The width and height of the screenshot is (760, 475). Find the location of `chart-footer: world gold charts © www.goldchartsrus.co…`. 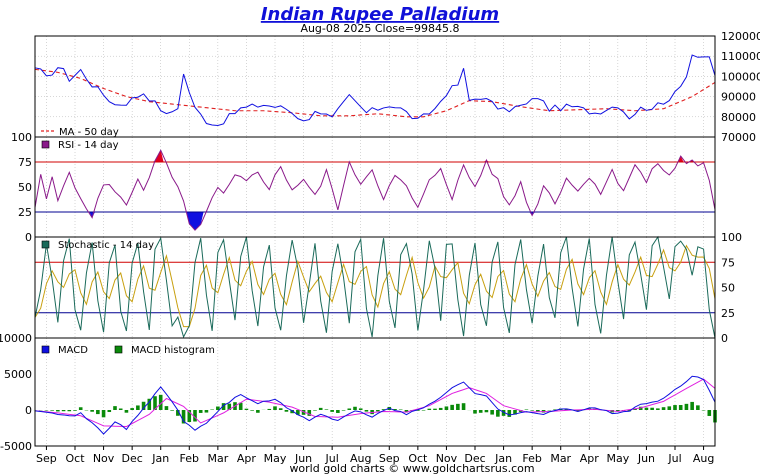

chart-footer: world gold charts © www.goldchartsrus.co… is located at coordinates (411, 468).